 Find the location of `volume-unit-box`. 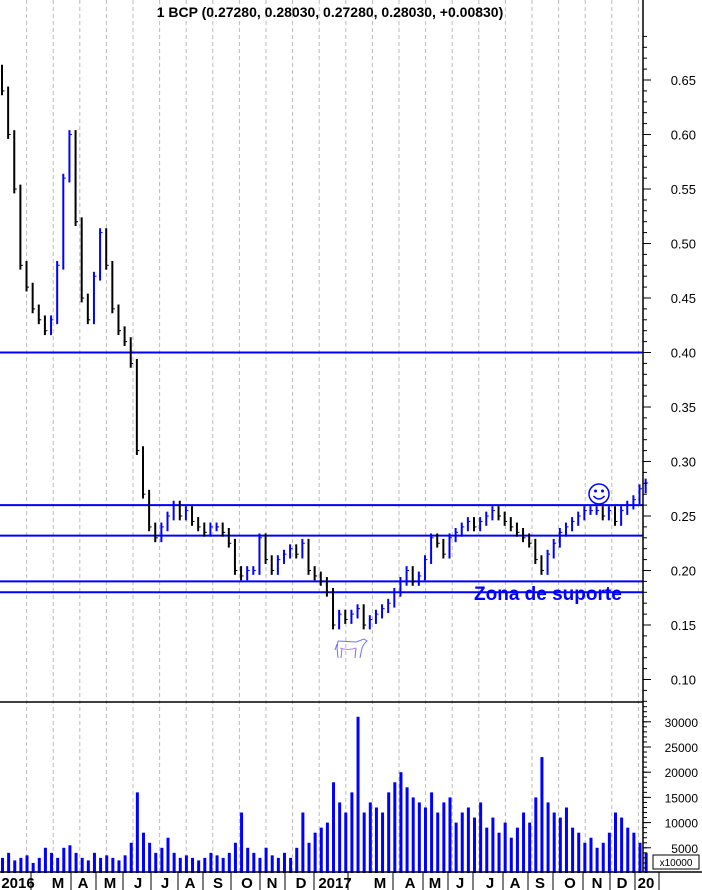

volume-unit-box is located at coordinates (676, 862).